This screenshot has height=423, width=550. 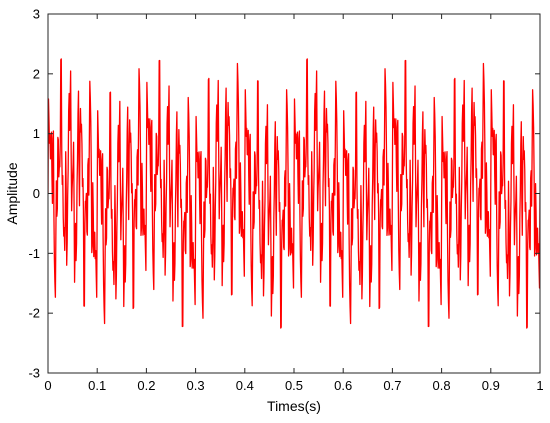 What do you see at coordinates (36, 73) in the screenshot?
I see `y-tick-label: 2` at bounding box center [36, 73].